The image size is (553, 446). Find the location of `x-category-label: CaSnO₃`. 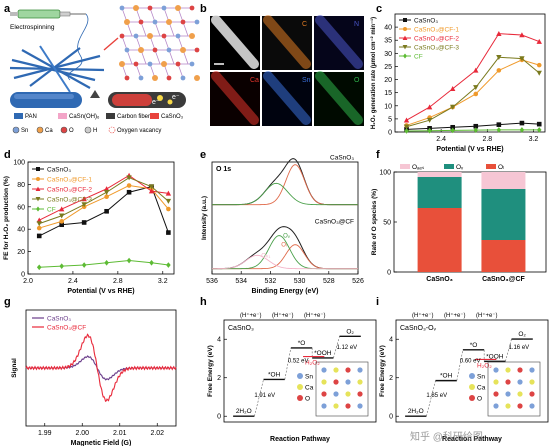

x-category-label: CaSnO₃ is located at coordinates (439, 279).